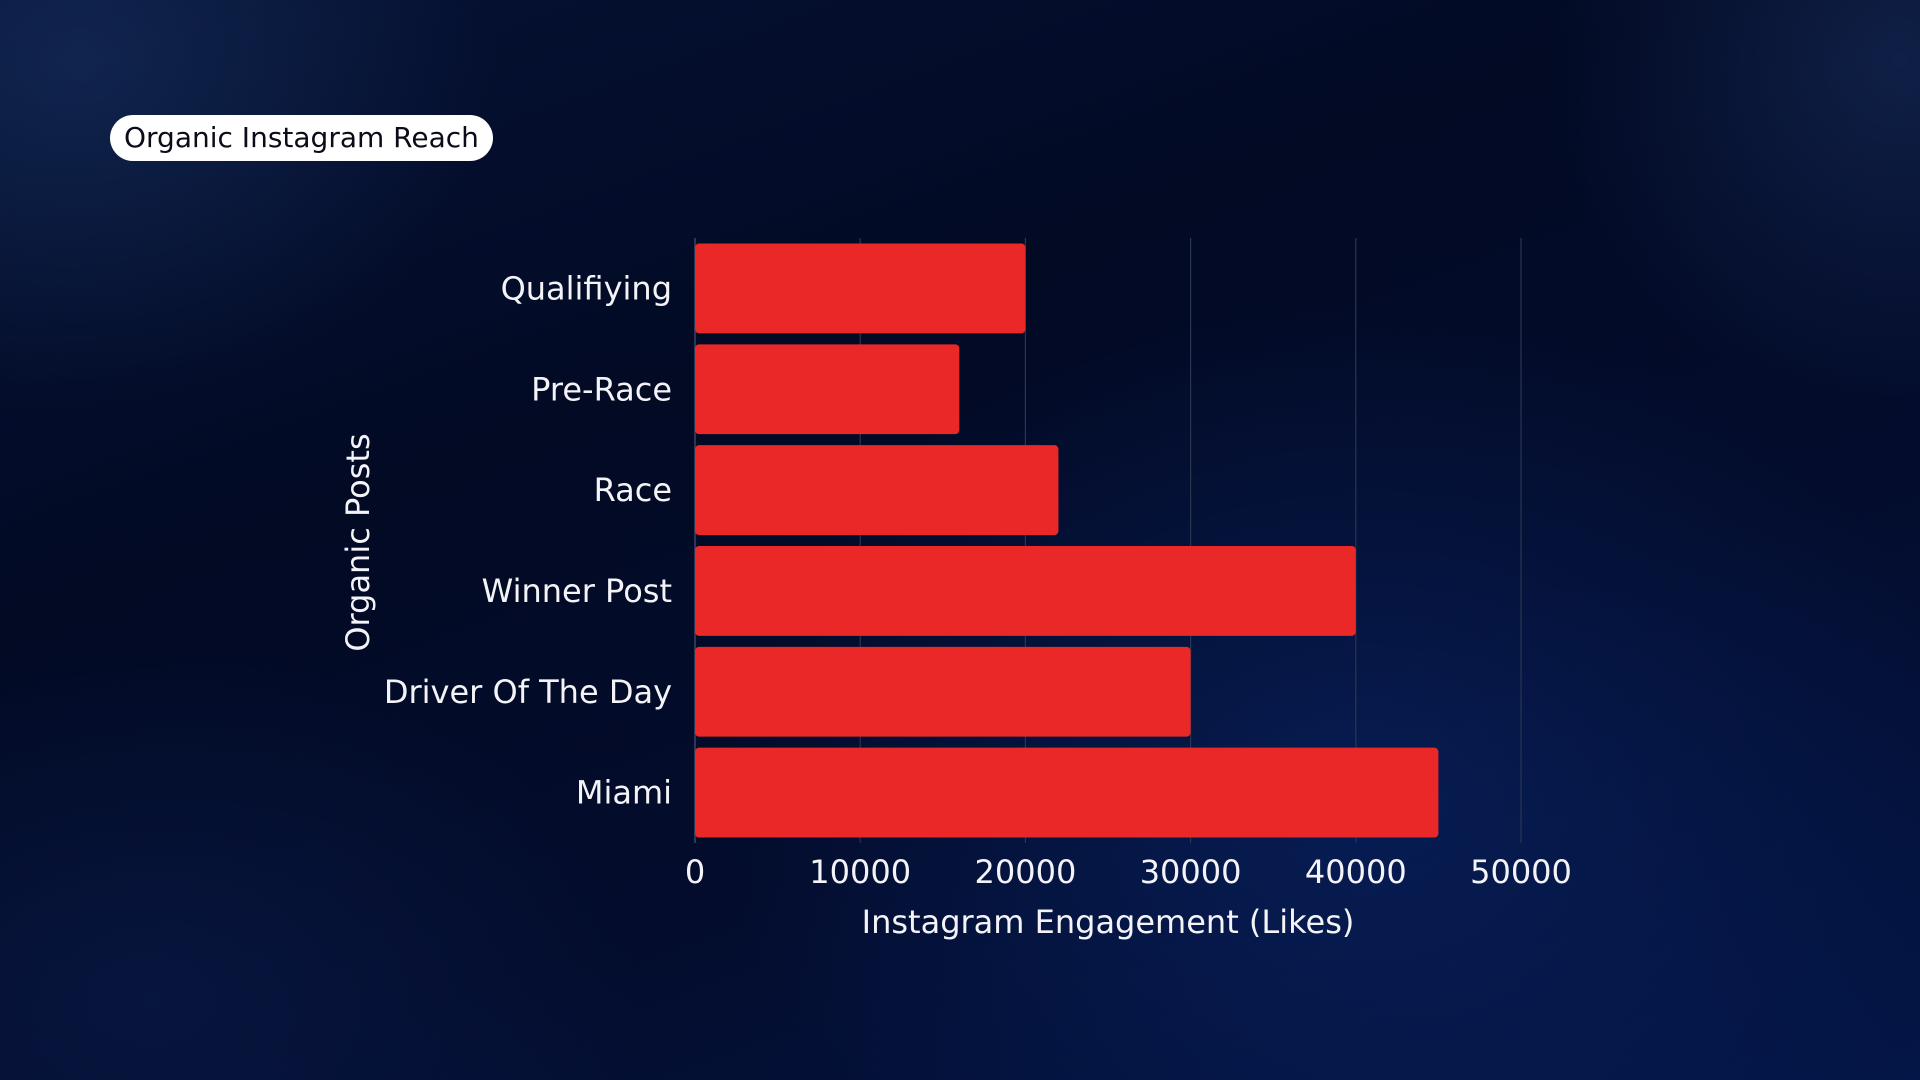  What do you see at coordinates (1356, 872) in the screenshot?
I see `x-tick-label: 40000` at bounding box center [1356, 872].